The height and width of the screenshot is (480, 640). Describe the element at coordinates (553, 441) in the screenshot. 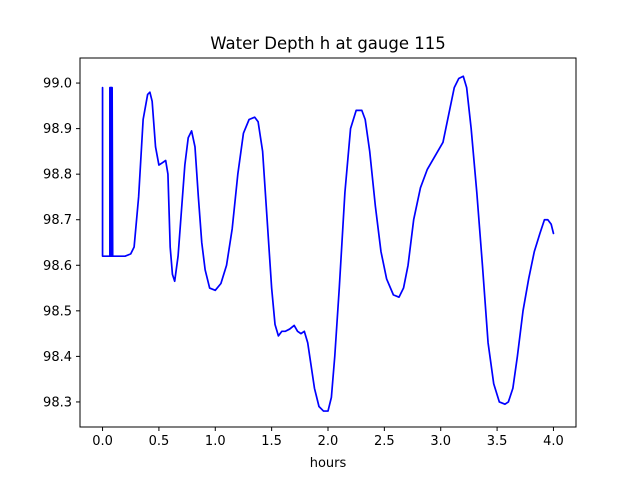

I see `x-tick-label: 4.0` at that location.